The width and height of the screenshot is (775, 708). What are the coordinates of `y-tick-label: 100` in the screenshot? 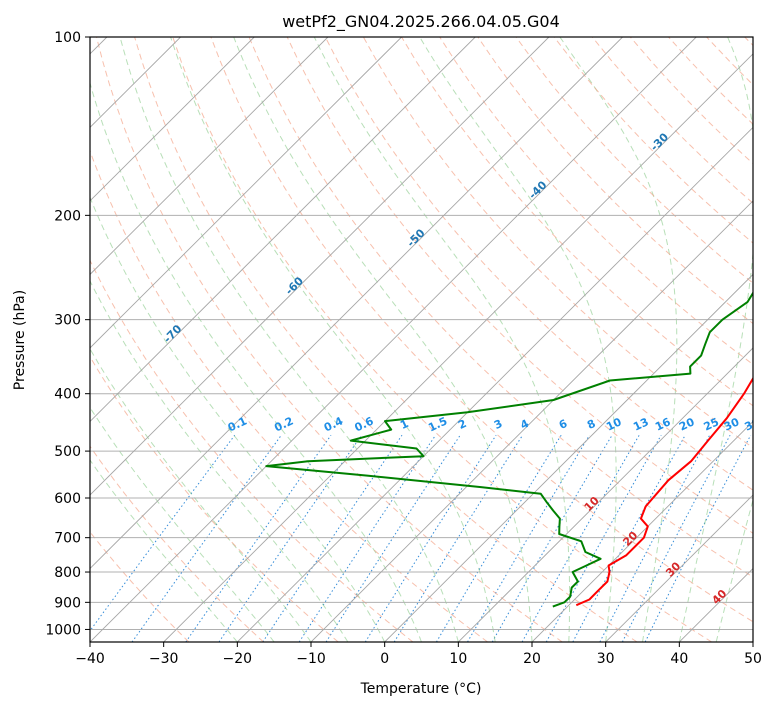 It's located at (67, 38).